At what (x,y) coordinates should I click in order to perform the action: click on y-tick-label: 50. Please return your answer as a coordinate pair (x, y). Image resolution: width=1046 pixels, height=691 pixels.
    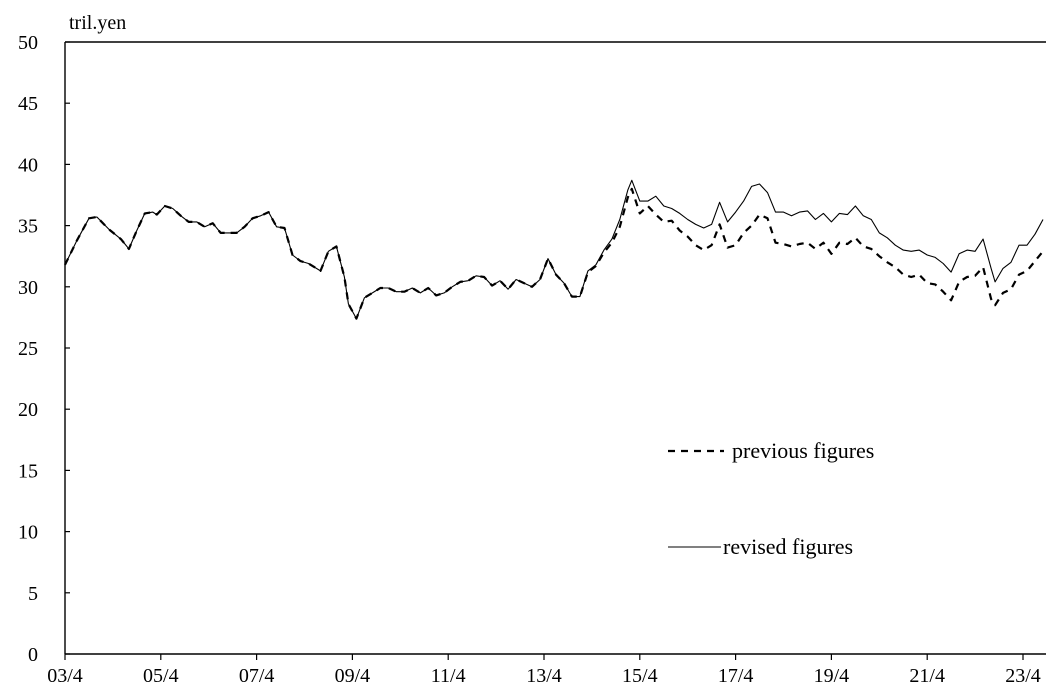
    Looking at the image, I should click on (28, 43).